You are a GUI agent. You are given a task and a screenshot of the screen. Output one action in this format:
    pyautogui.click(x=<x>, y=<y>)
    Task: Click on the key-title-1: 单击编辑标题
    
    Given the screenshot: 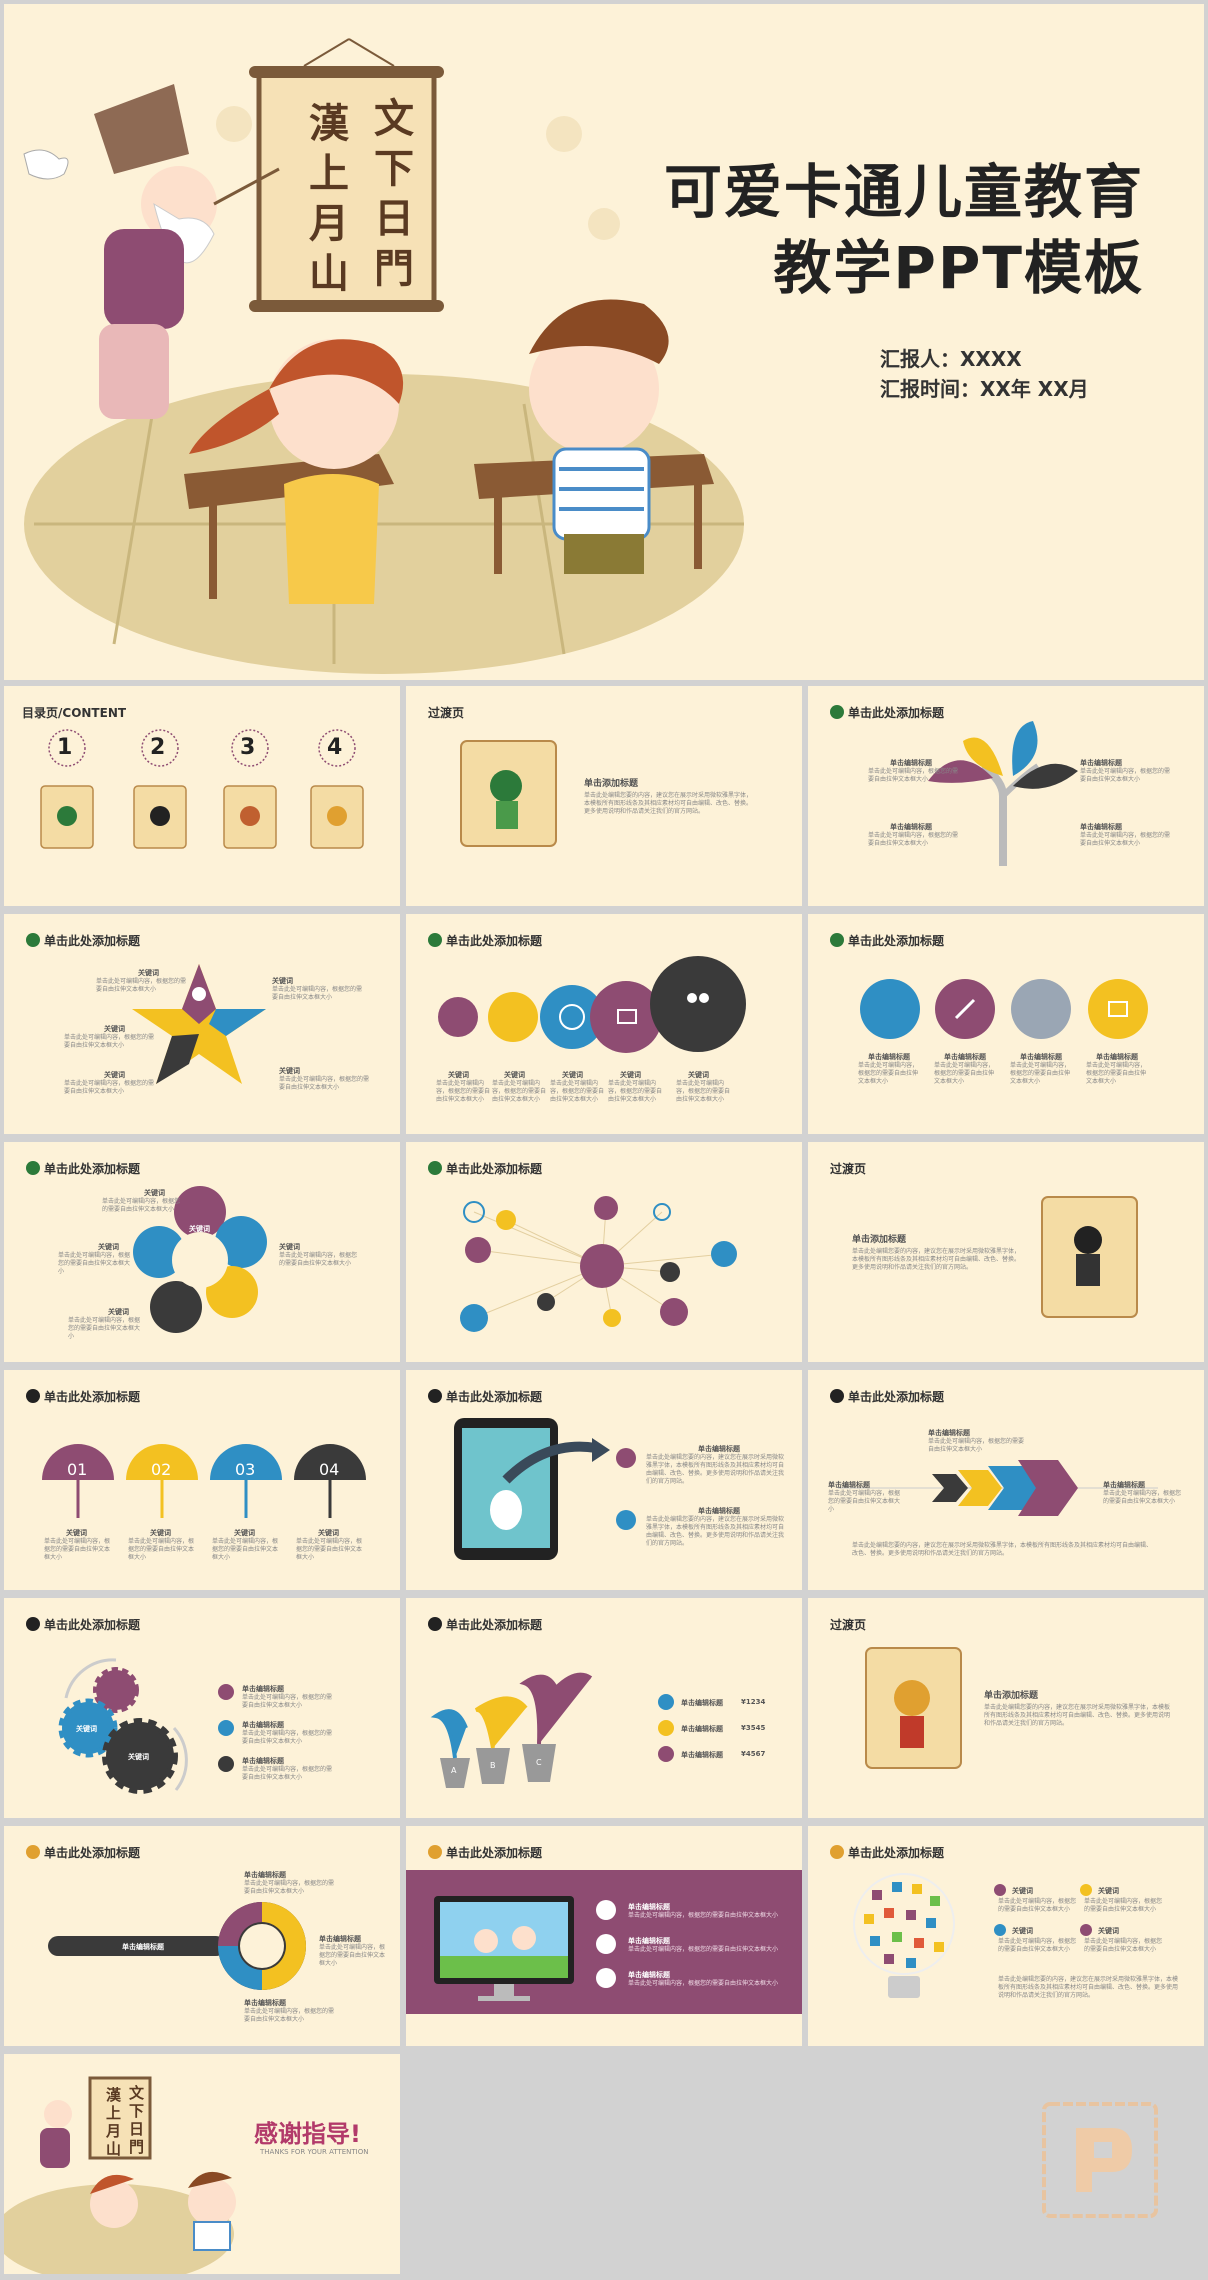 What is the action you would take?
    pyautogui.click(x=265, y=1875)
    